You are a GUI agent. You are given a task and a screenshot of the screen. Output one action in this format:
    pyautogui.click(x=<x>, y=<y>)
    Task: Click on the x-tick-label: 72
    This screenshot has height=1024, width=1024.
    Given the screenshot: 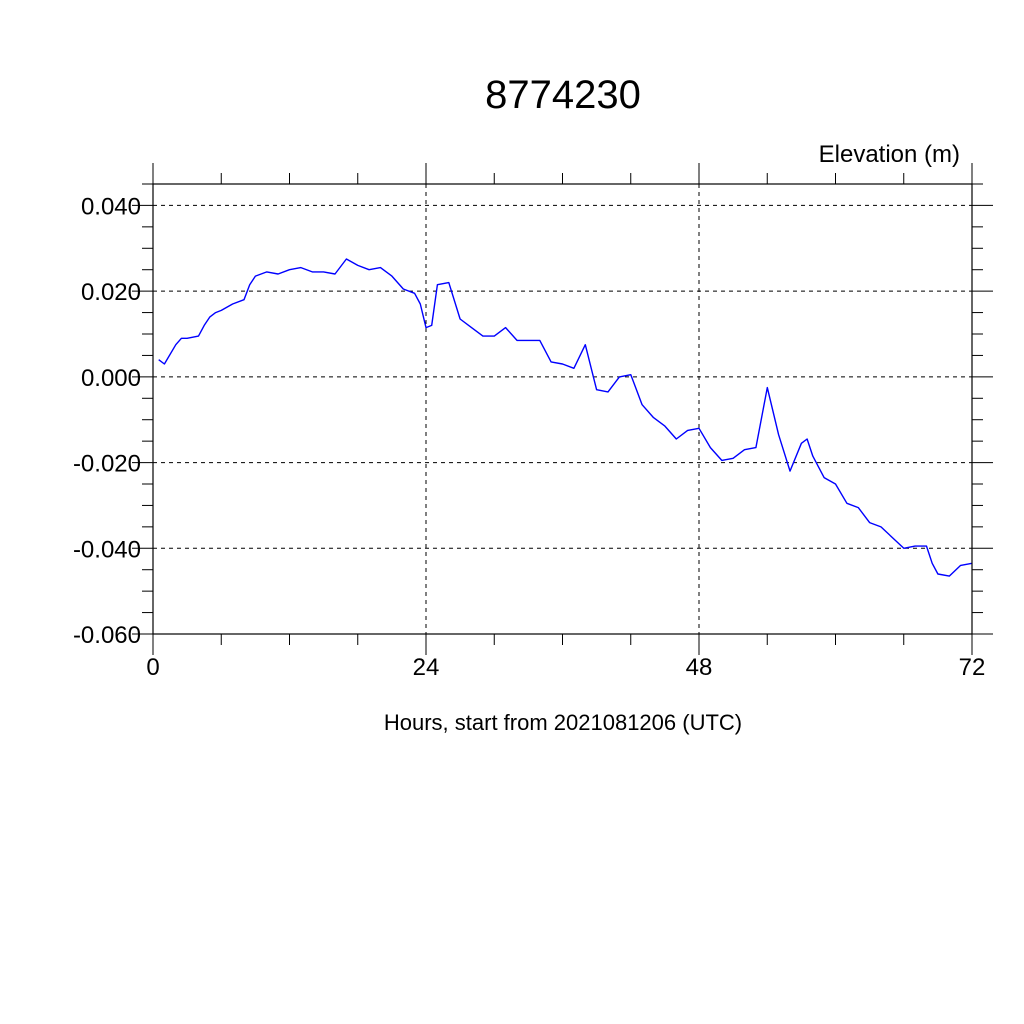 What is the action you would take?
    pyautogui.click(x=972, y=667)
    